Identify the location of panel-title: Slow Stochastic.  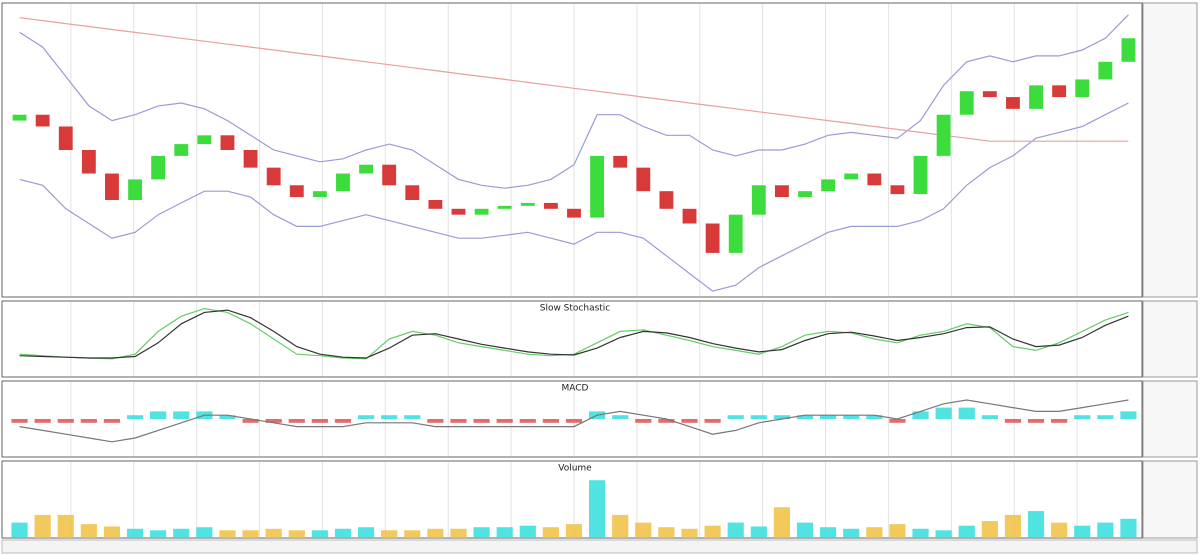
(575, 309).